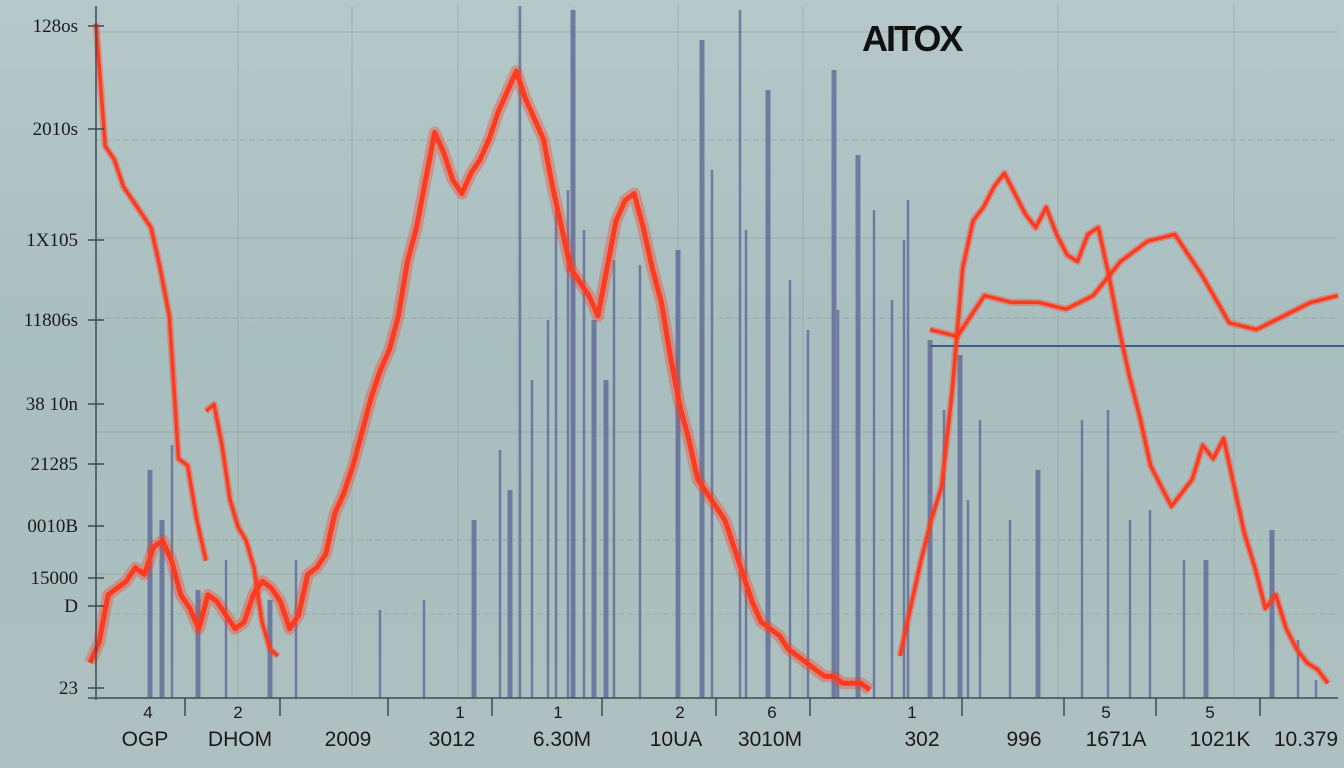 The image size is (1344, 768). What do you see at coordinates (240, 739) in the screenshot?
I see `x-tick-label: DHOM` at bounding box center [240, 739].